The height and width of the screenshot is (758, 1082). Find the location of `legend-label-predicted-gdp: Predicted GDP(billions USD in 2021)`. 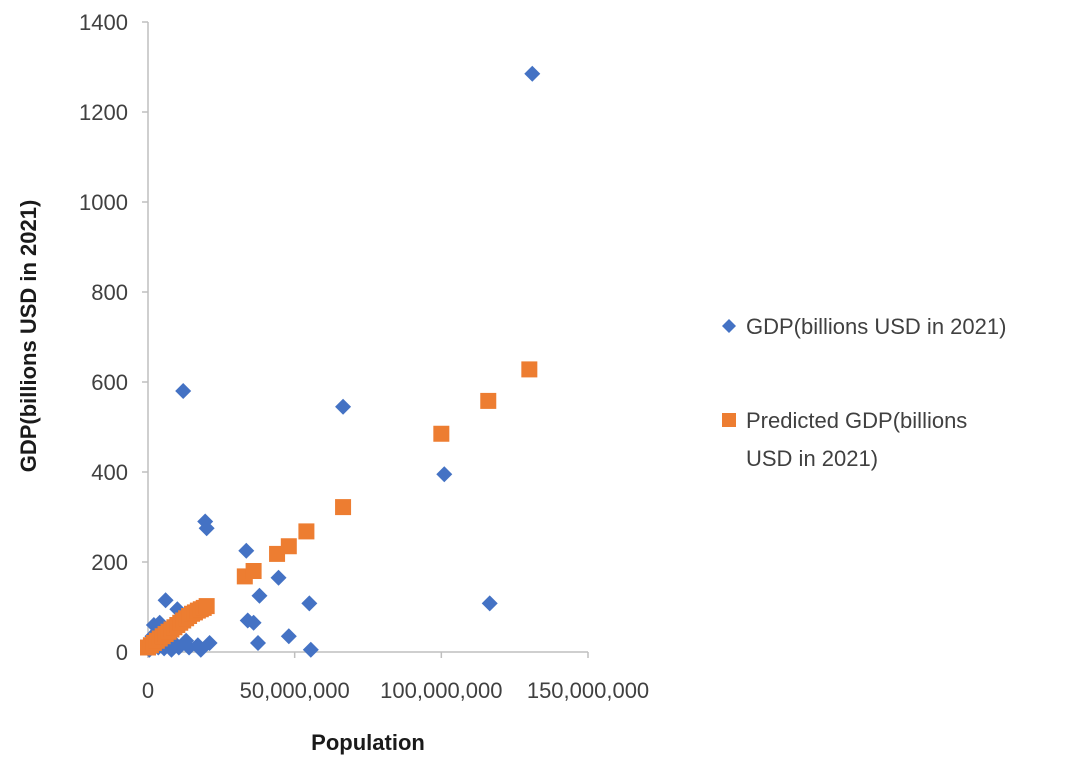

legend-label-predicted-gdp: Predicted GDP(billions USD in 2021) is located at coordinates (859, 439).